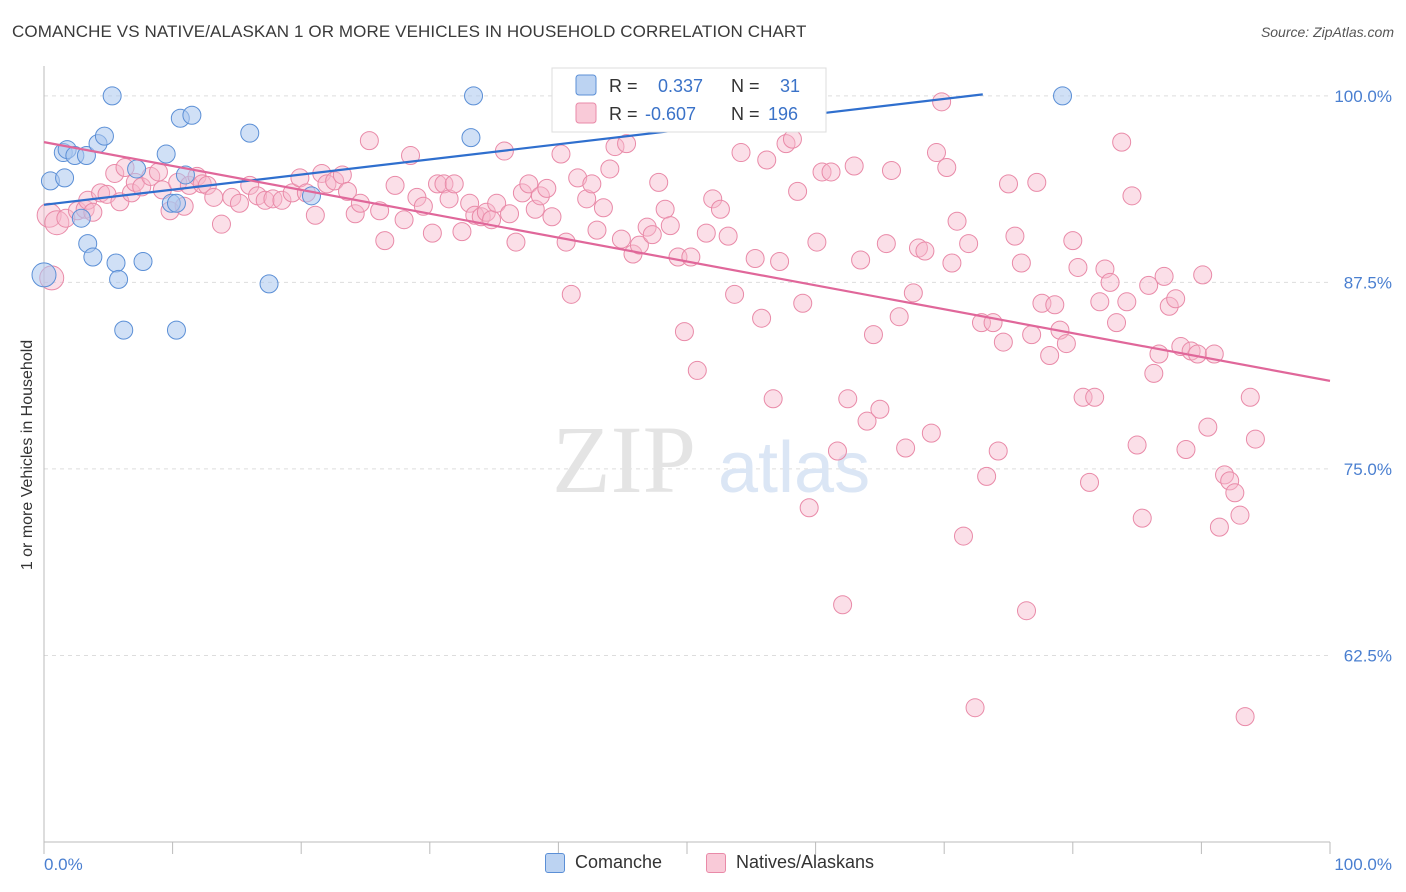 Image resolution: width=1406 pixels, height=892 pixels. I want to click on legend-item-comanche: Comanche, so click(603, 862).